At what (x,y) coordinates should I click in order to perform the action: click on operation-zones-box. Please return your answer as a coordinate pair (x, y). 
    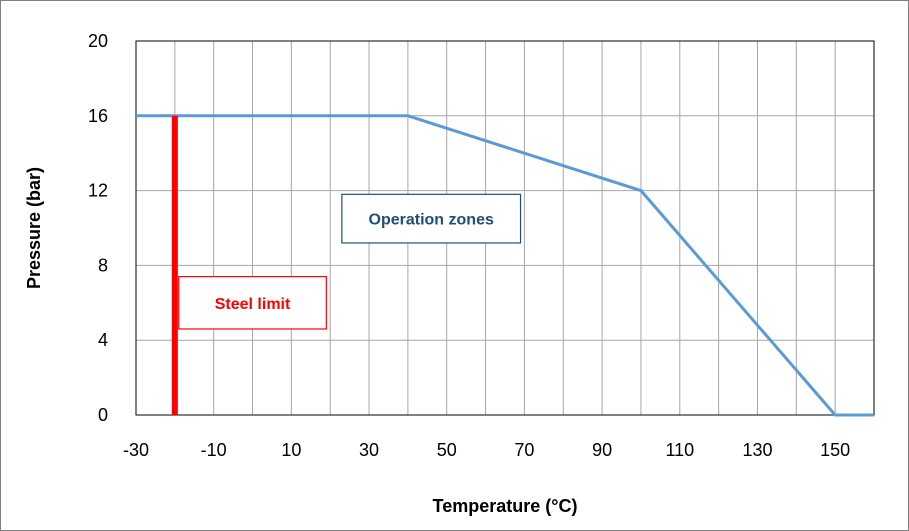
    Looking at the image, I should click on (431, 218).